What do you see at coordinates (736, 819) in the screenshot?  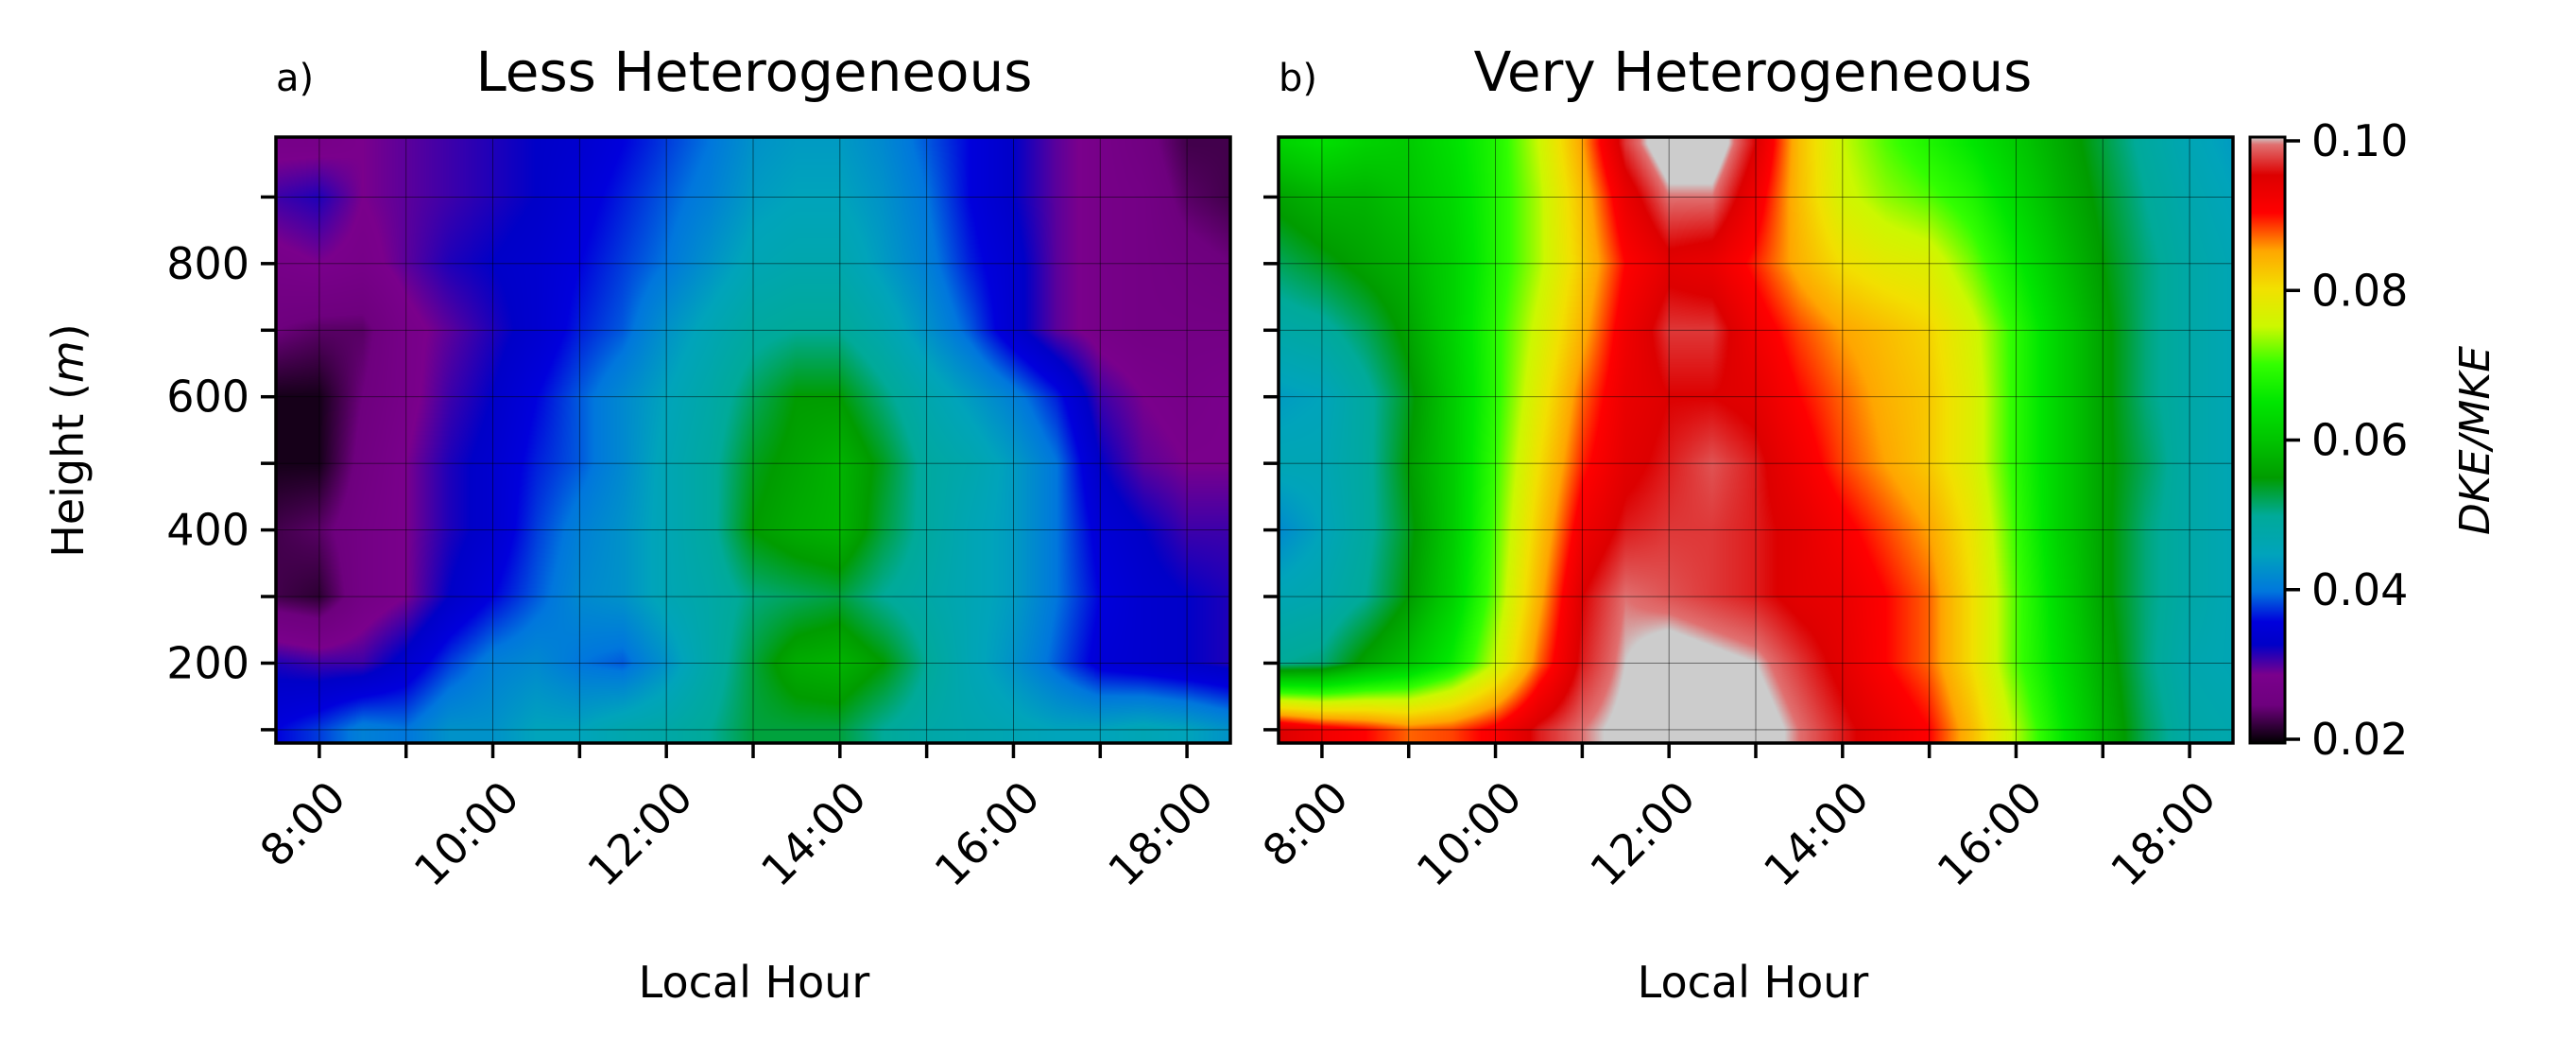 I see `panel-a-x-axis: 8:00 10:00 12:00 14:00 16:00 18:00` at bounding box center [736, 819].